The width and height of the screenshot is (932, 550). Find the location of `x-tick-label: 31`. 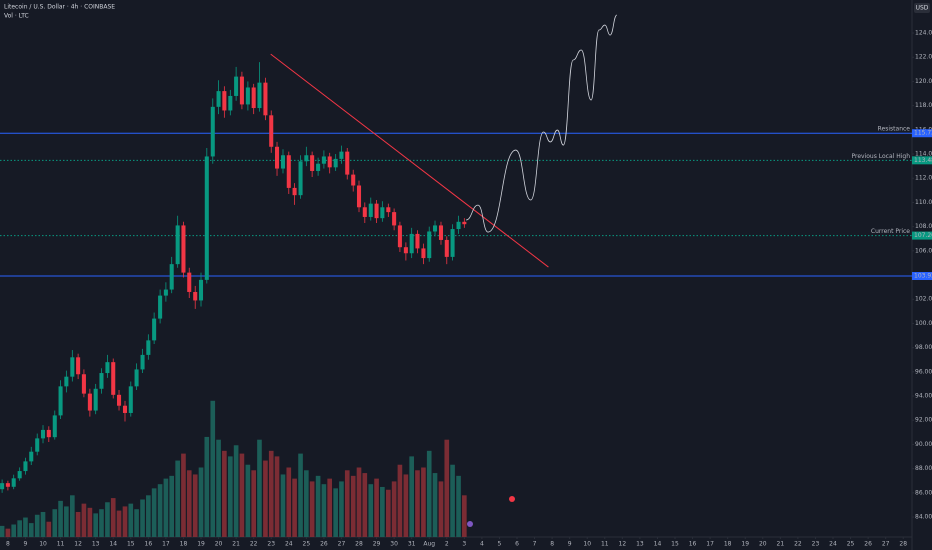

x-tick-label: 31 is located at coordinates (412, 544).